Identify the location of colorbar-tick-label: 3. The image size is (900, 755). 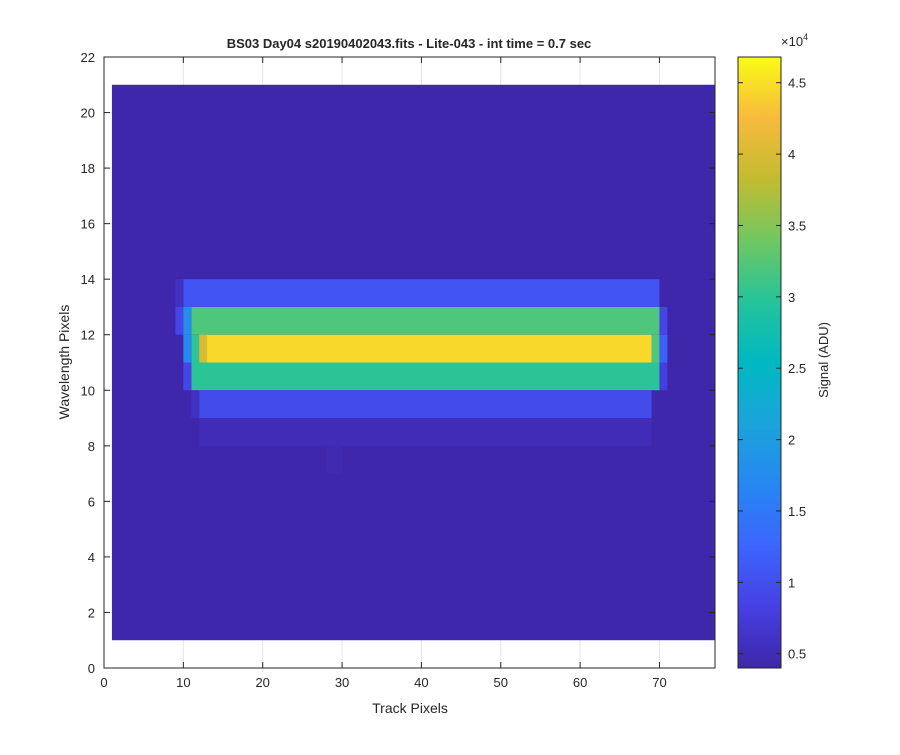
(791, 297).